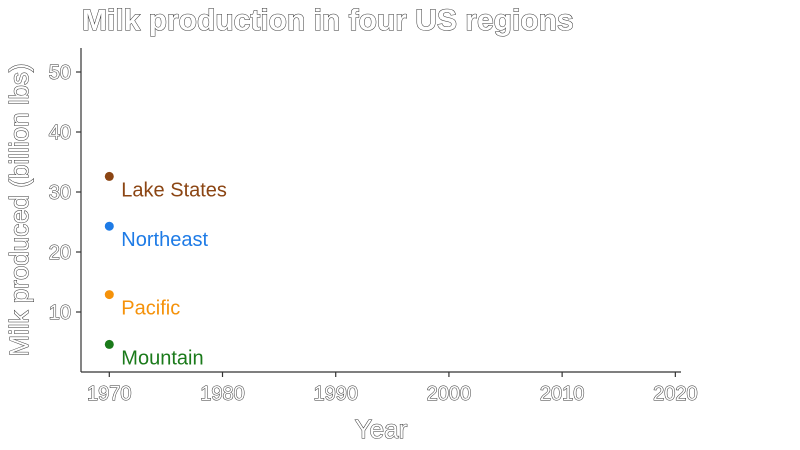 The height and width of the screenshot is (450, 800). Describe the element at coordinates (60, 133) in the screenshot. I see `y-tick-label: 40` at that location.